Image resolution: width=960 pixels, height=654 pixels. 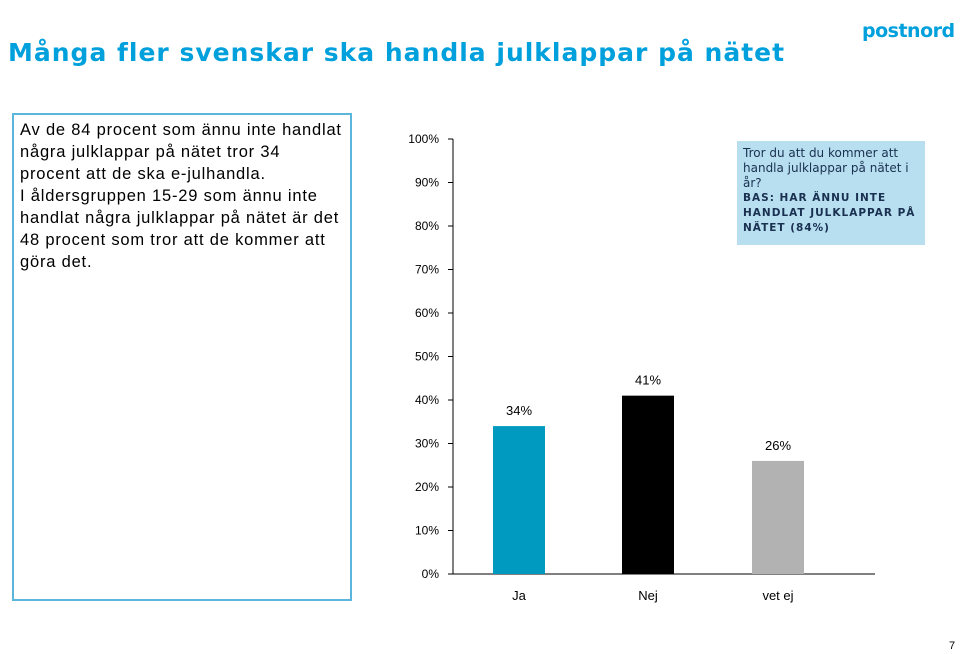 What do you see at coordinates (778, 517) in the screenshot?
I see `bar-vet-ej` at bounding box center [778, 517].